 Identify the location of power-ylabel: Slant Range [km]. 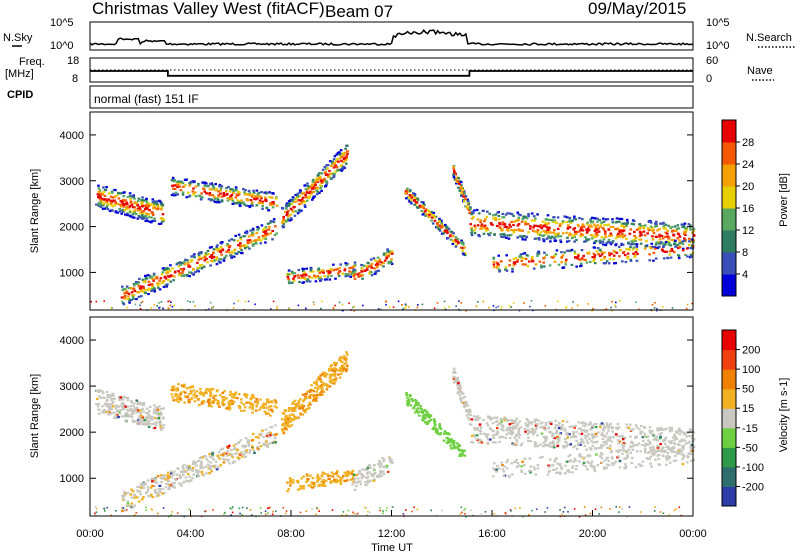
(35, 211).